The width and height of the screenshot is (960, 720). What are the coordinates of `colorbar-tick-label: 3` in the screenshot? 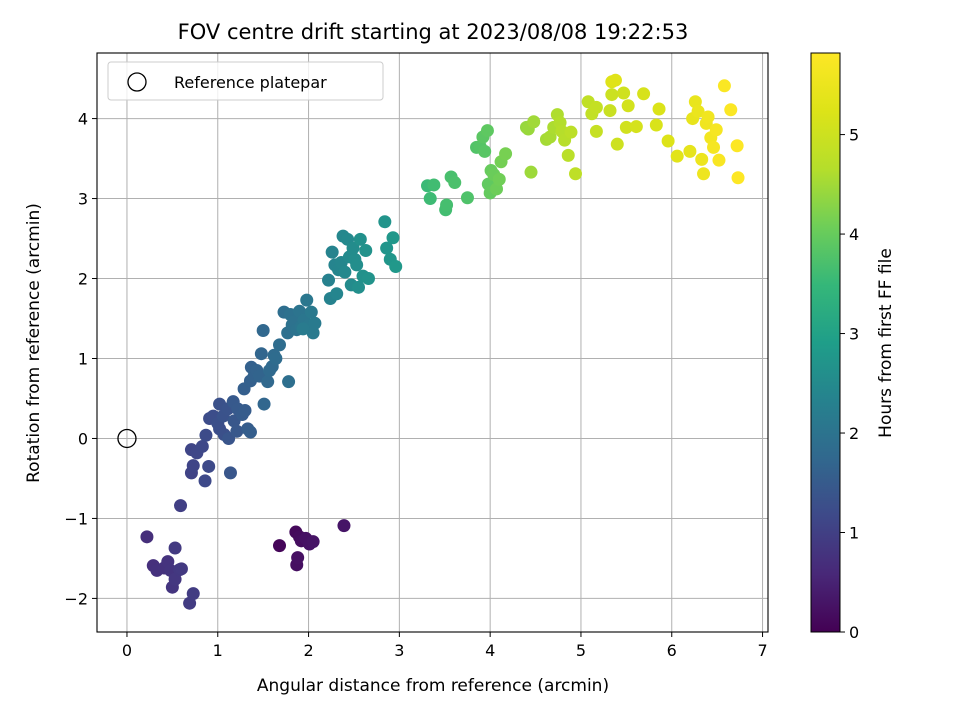 It's located at (854, 334).